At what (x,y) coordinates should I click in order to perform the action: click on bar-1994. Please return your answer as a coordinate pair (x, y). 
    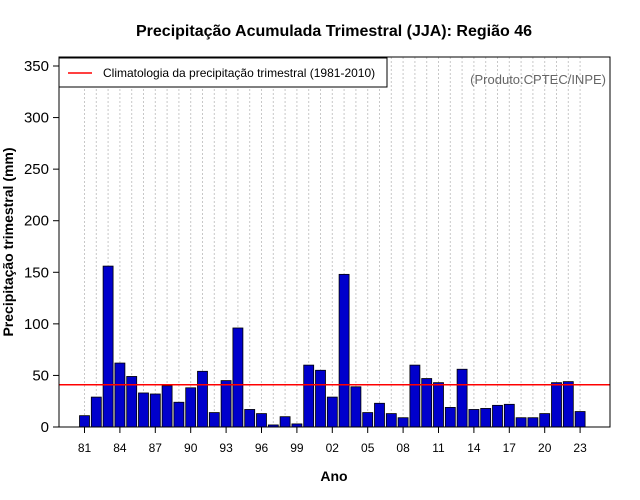
    Looking at the image, I should click on (238, 377).